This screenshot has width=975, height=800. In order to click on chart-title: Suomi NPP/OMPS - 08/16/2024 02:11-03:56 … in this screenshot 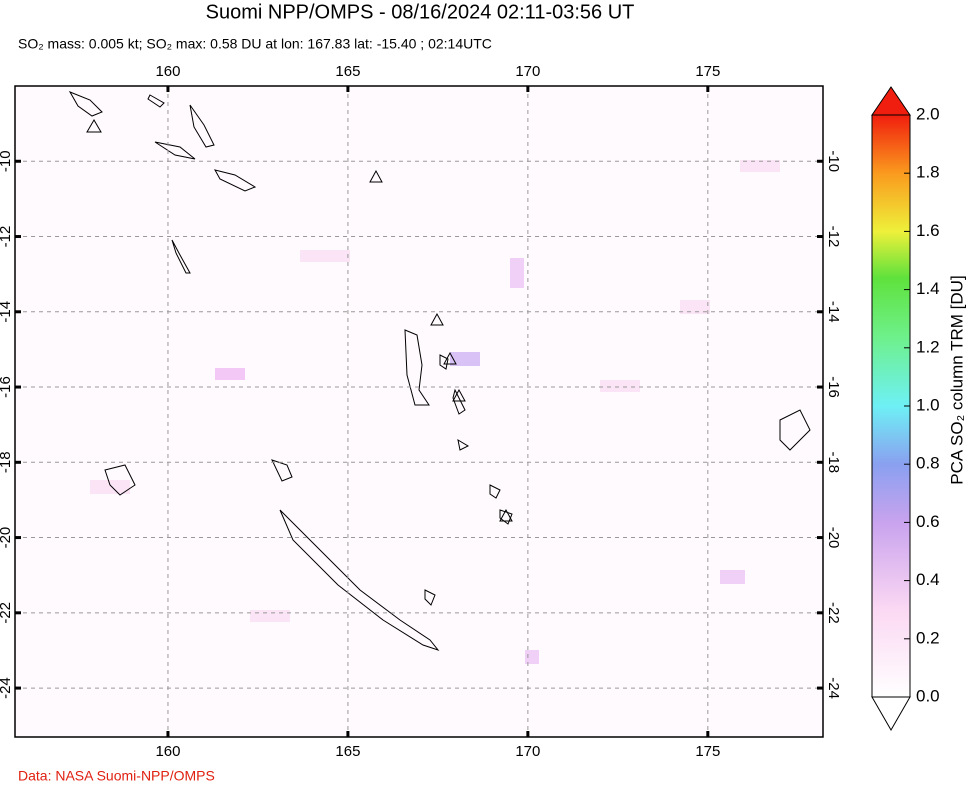, I will do `click(420, 12)`.